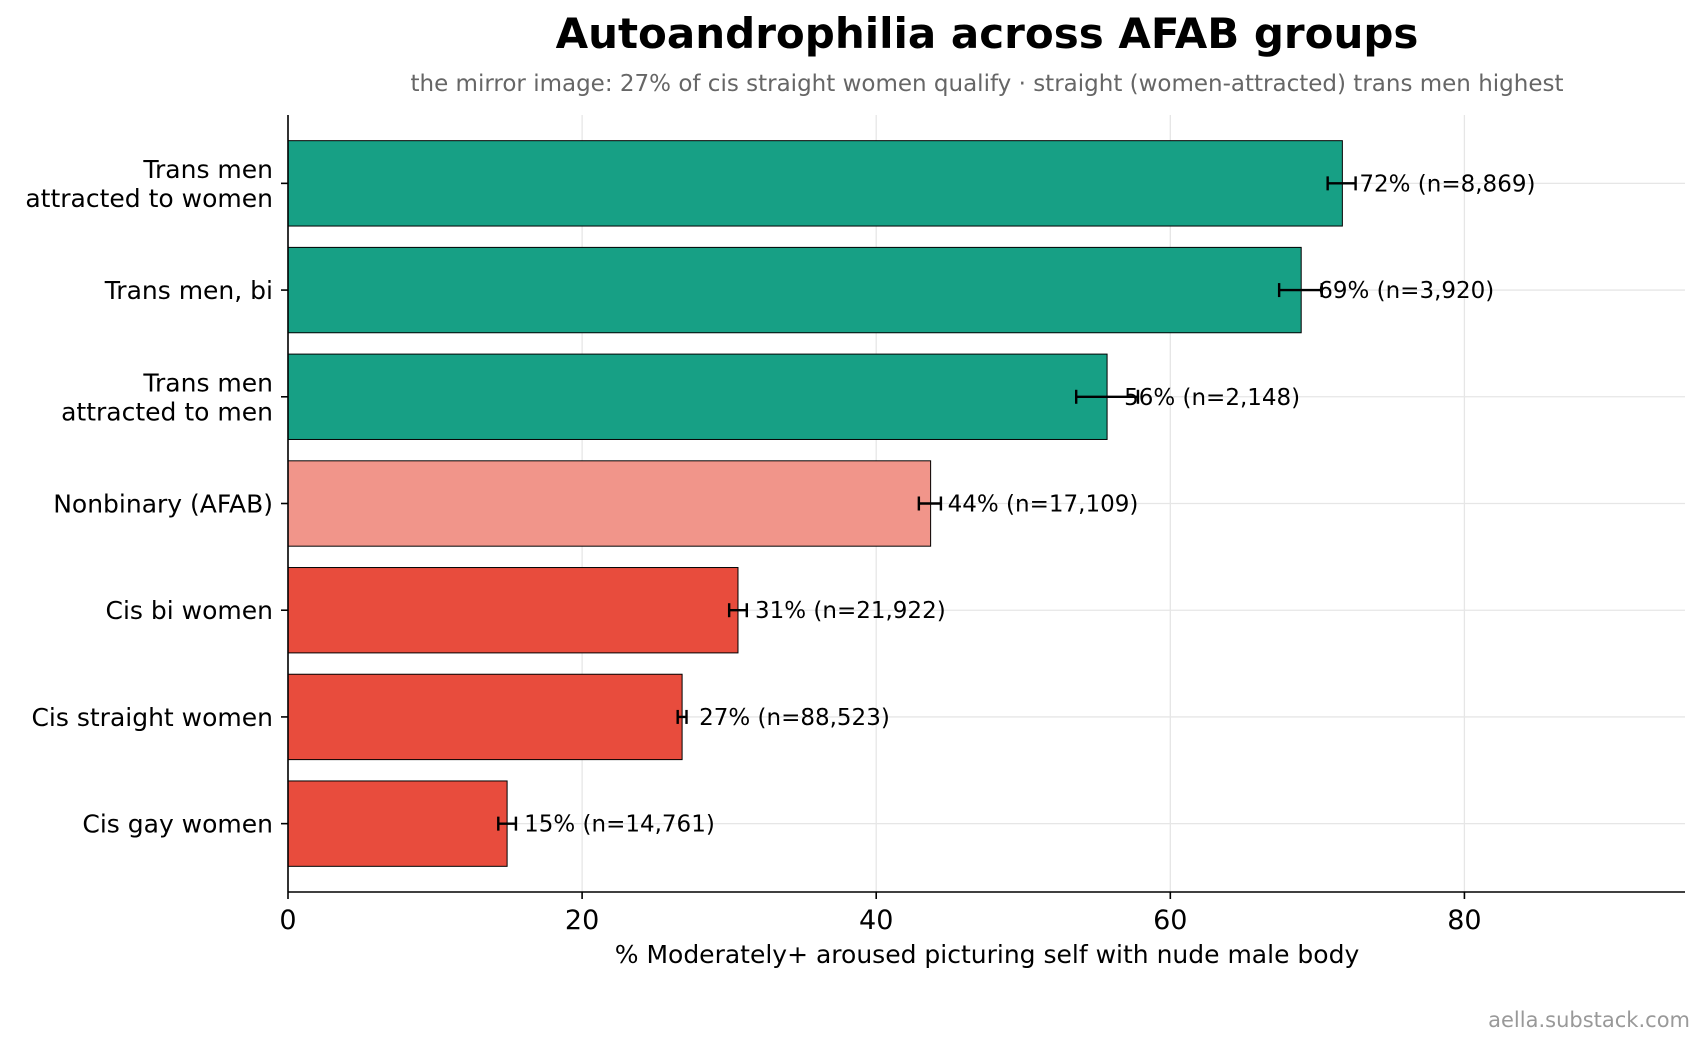 This screenshot has width=1697, height=1039. I want to click on data-label-3: 44% (n=17,109), so click(1043, 505).